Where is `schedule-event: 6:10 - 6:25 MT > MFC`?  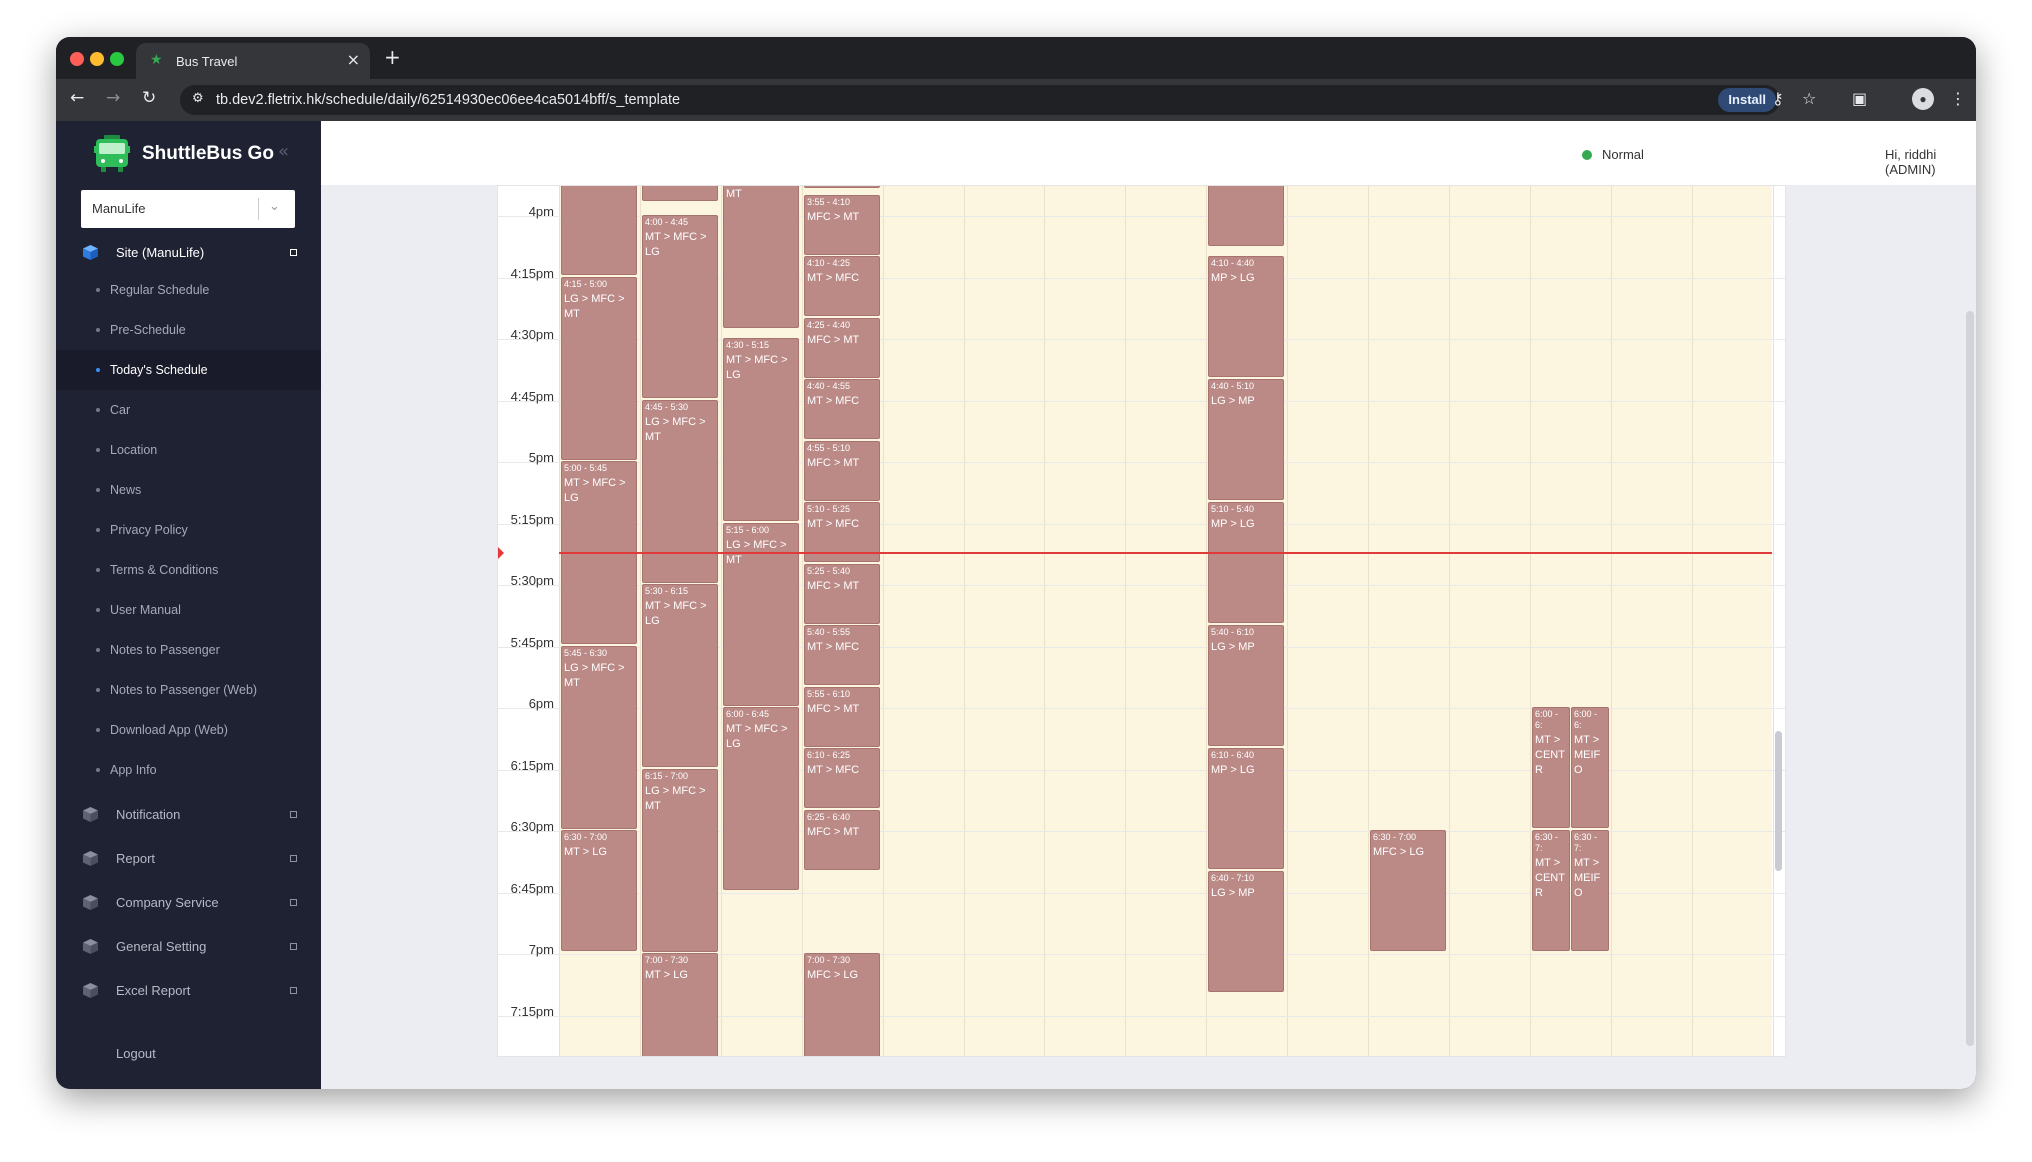
schedule-event: 6:10 - 6:25 MT > MFC is located at coordinates (842, 778).